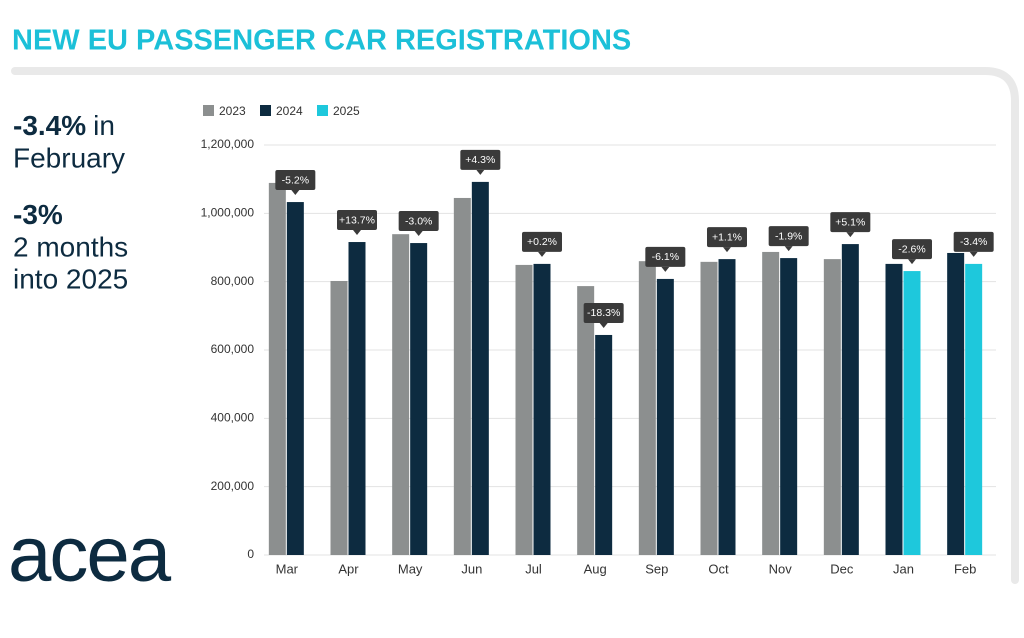 This screenshot has height=638, width=1024. I want to click on stat-text: 2 months, so click(70, 246).